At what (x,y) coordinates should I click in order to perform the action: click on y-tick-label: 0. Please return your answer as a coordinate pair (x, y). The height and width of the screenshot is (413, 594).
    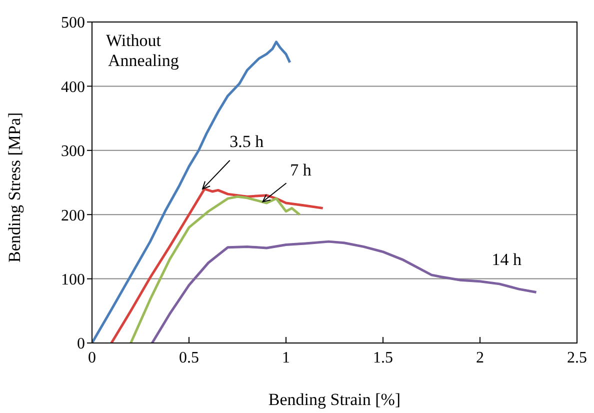
    Looking at the image, I should click on (81, 344).